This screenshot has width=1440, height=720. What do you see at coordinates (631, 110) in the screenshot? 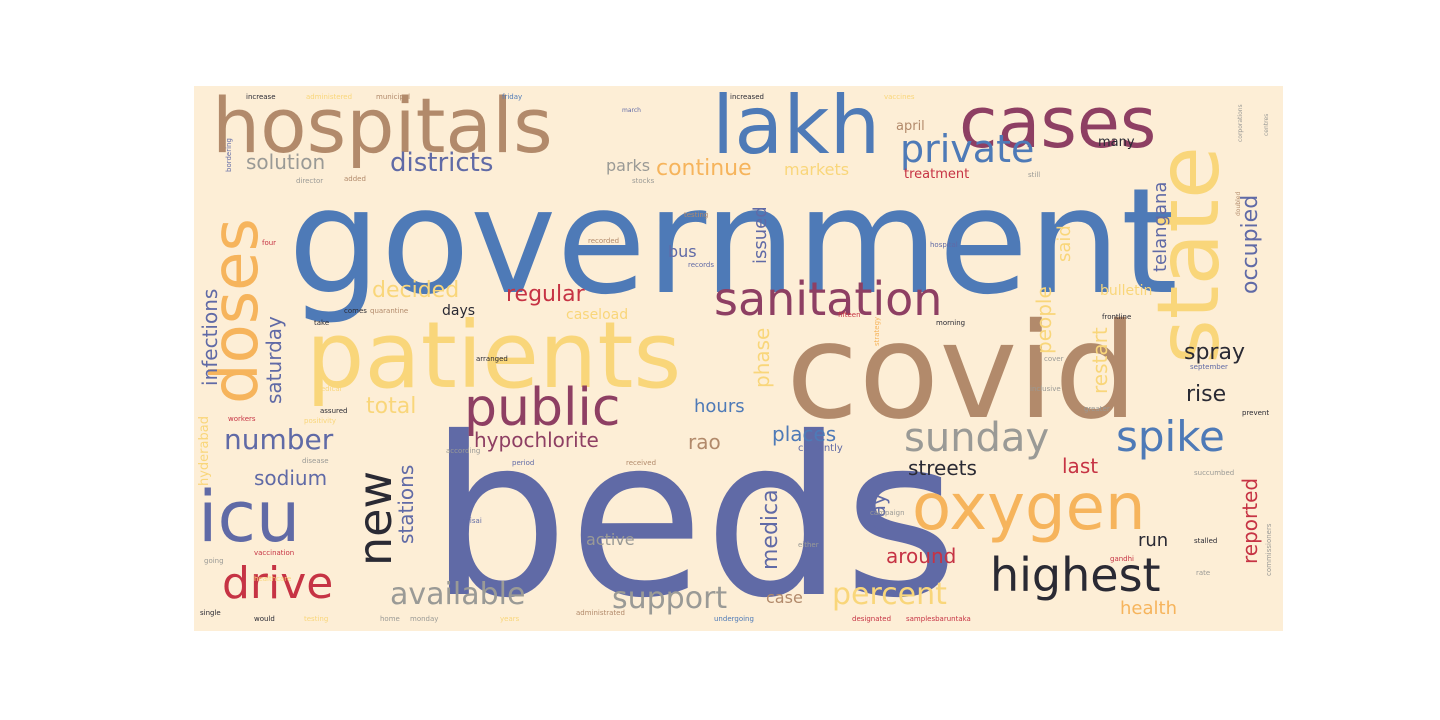
I see `word: march` at bounding box center [631, 110].